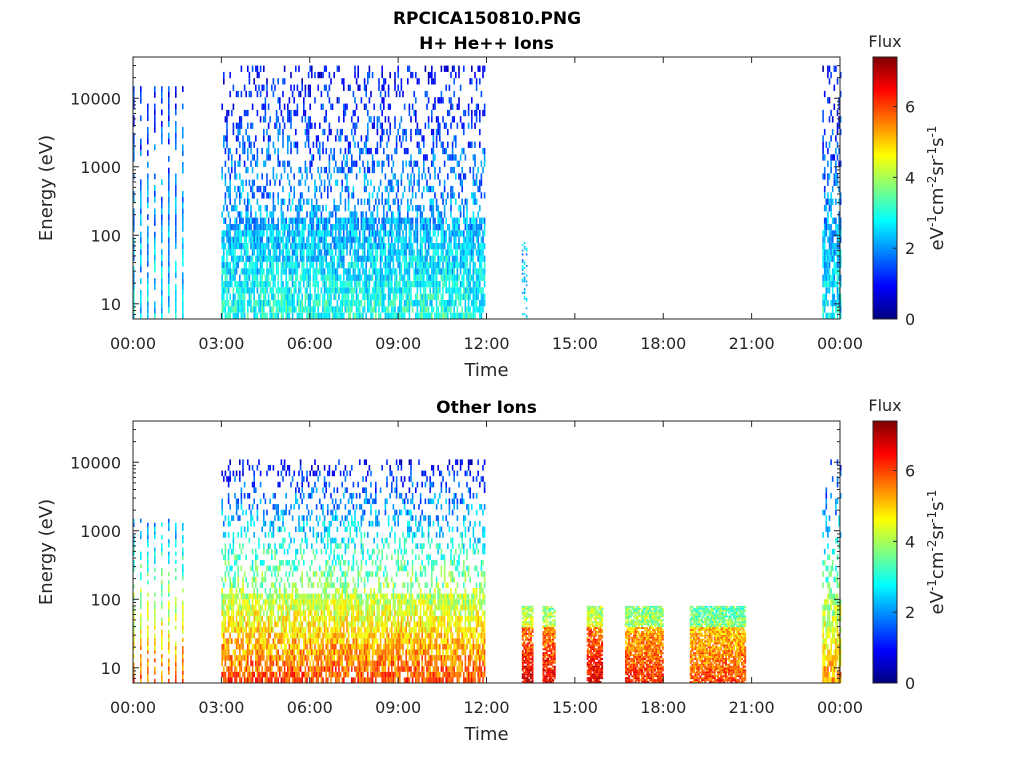 Image resolution: width=1024 pixels, height=772 pixels. What do you see at coordinates (111, 304) in the screenshot?
I see `y-tick-label: 10` at bounding box center [111, 304].